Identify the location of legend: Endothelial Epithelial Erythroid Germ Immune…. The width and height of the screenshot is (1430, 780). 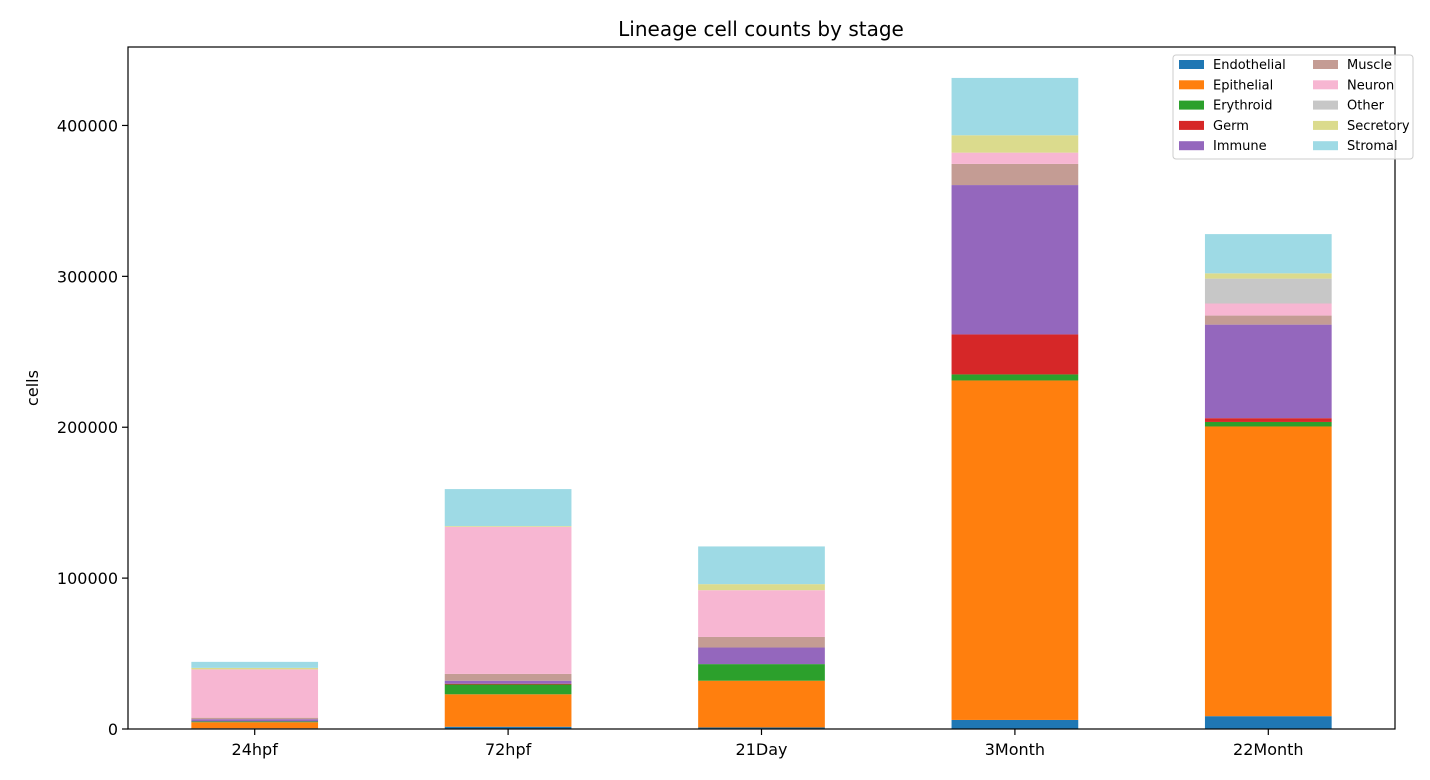
(1293, 107).